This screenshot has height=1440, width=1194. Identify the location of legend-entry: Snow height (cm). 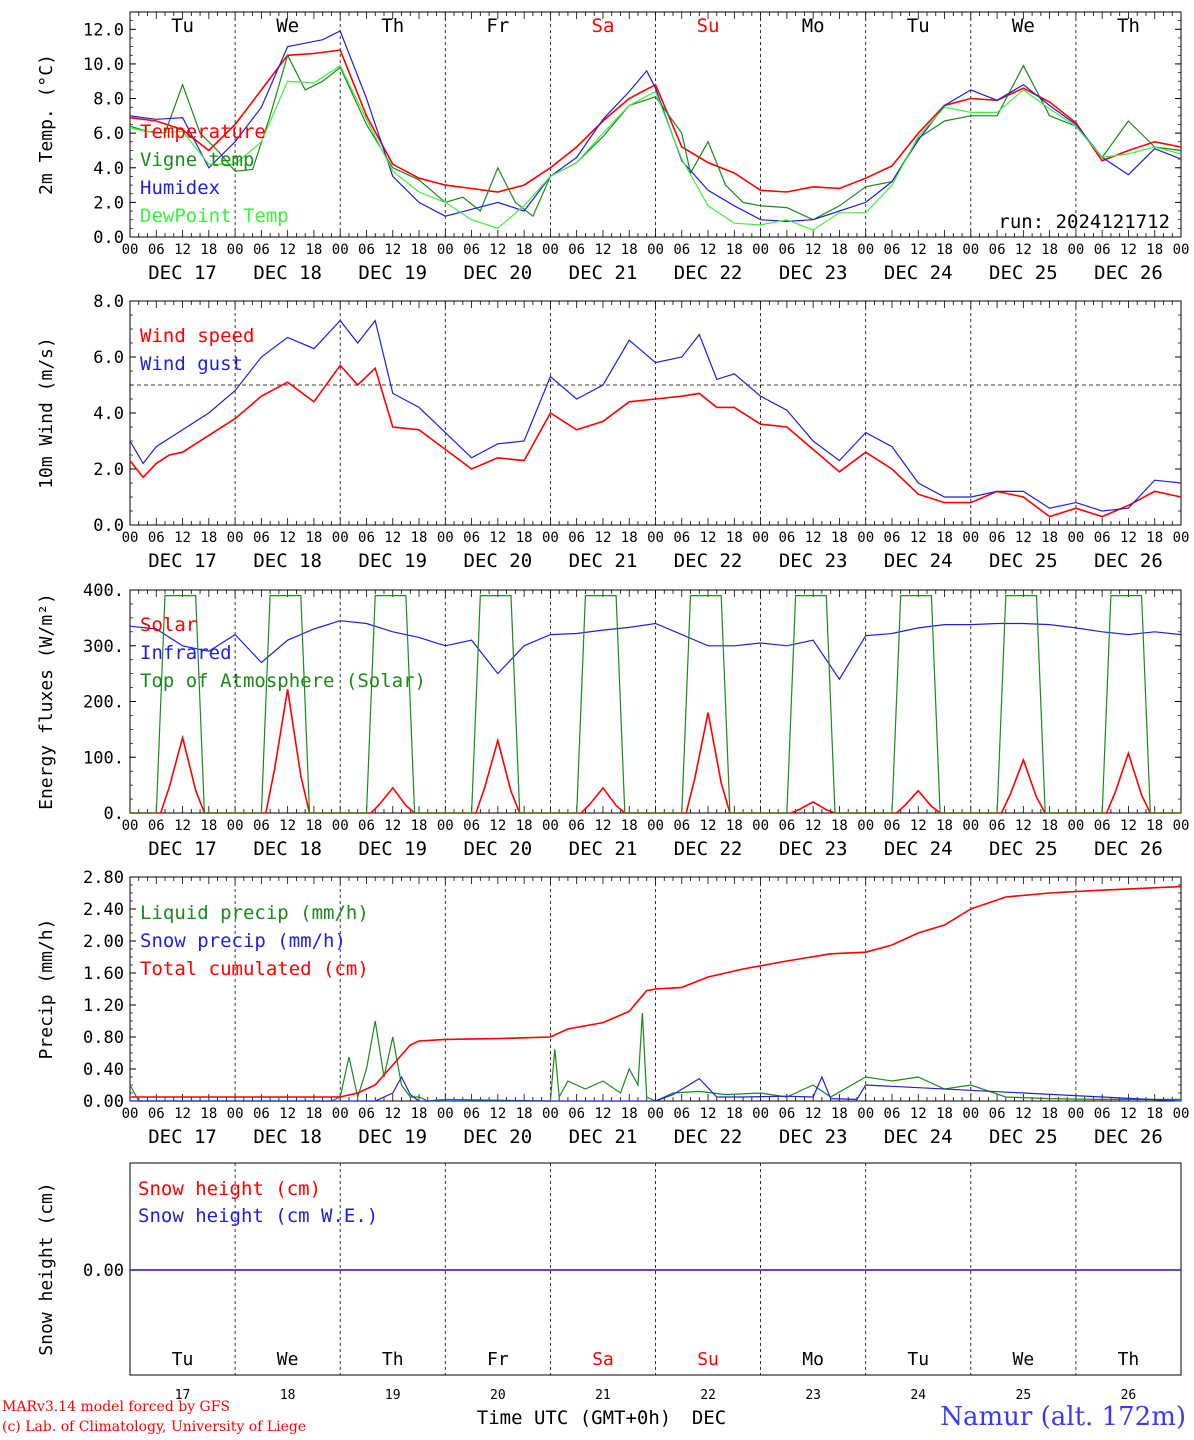
(229, 1189).